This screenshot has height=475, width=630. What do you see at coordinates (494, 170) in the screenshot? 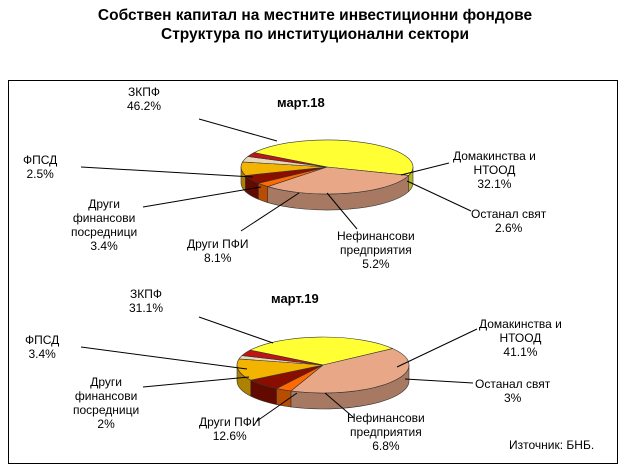
I see `slice-label-hh-18: Домакинства и НТООД 32.1%` at bounding box center [494, 170].